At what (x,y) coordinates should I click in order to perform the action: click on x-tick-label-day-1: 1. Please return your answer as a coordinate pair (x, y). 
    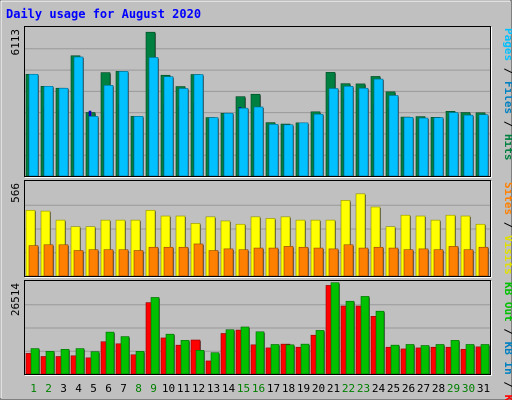
    Looking at the image, I should click on (33, 388).